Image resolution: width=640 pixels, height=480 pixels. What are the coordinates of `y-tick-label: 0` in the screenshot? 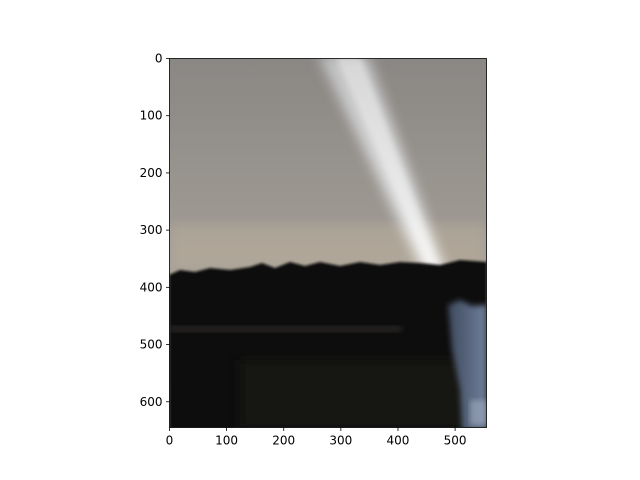 It's located at (159, 59).